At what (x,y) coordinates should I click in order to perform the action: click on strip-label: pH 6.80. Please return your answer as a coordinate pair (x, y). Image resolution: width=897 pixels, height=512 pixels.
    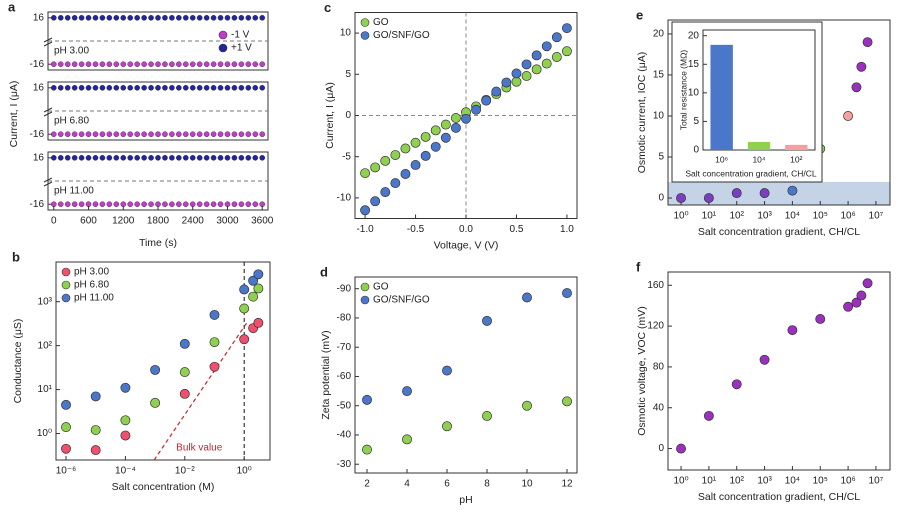
    Looking at the image, I should click on (71, 121).